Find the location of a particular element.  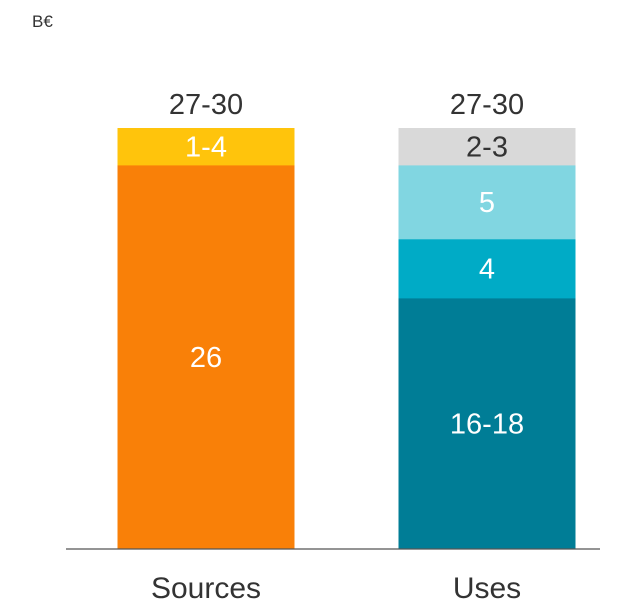

sources-category-label: Sources is located at coordinates (206, 588).